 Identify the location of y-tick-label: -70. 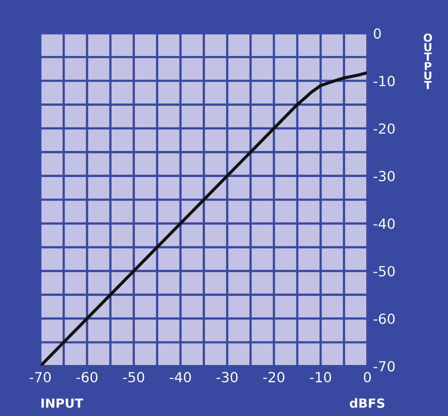
(384, 366).